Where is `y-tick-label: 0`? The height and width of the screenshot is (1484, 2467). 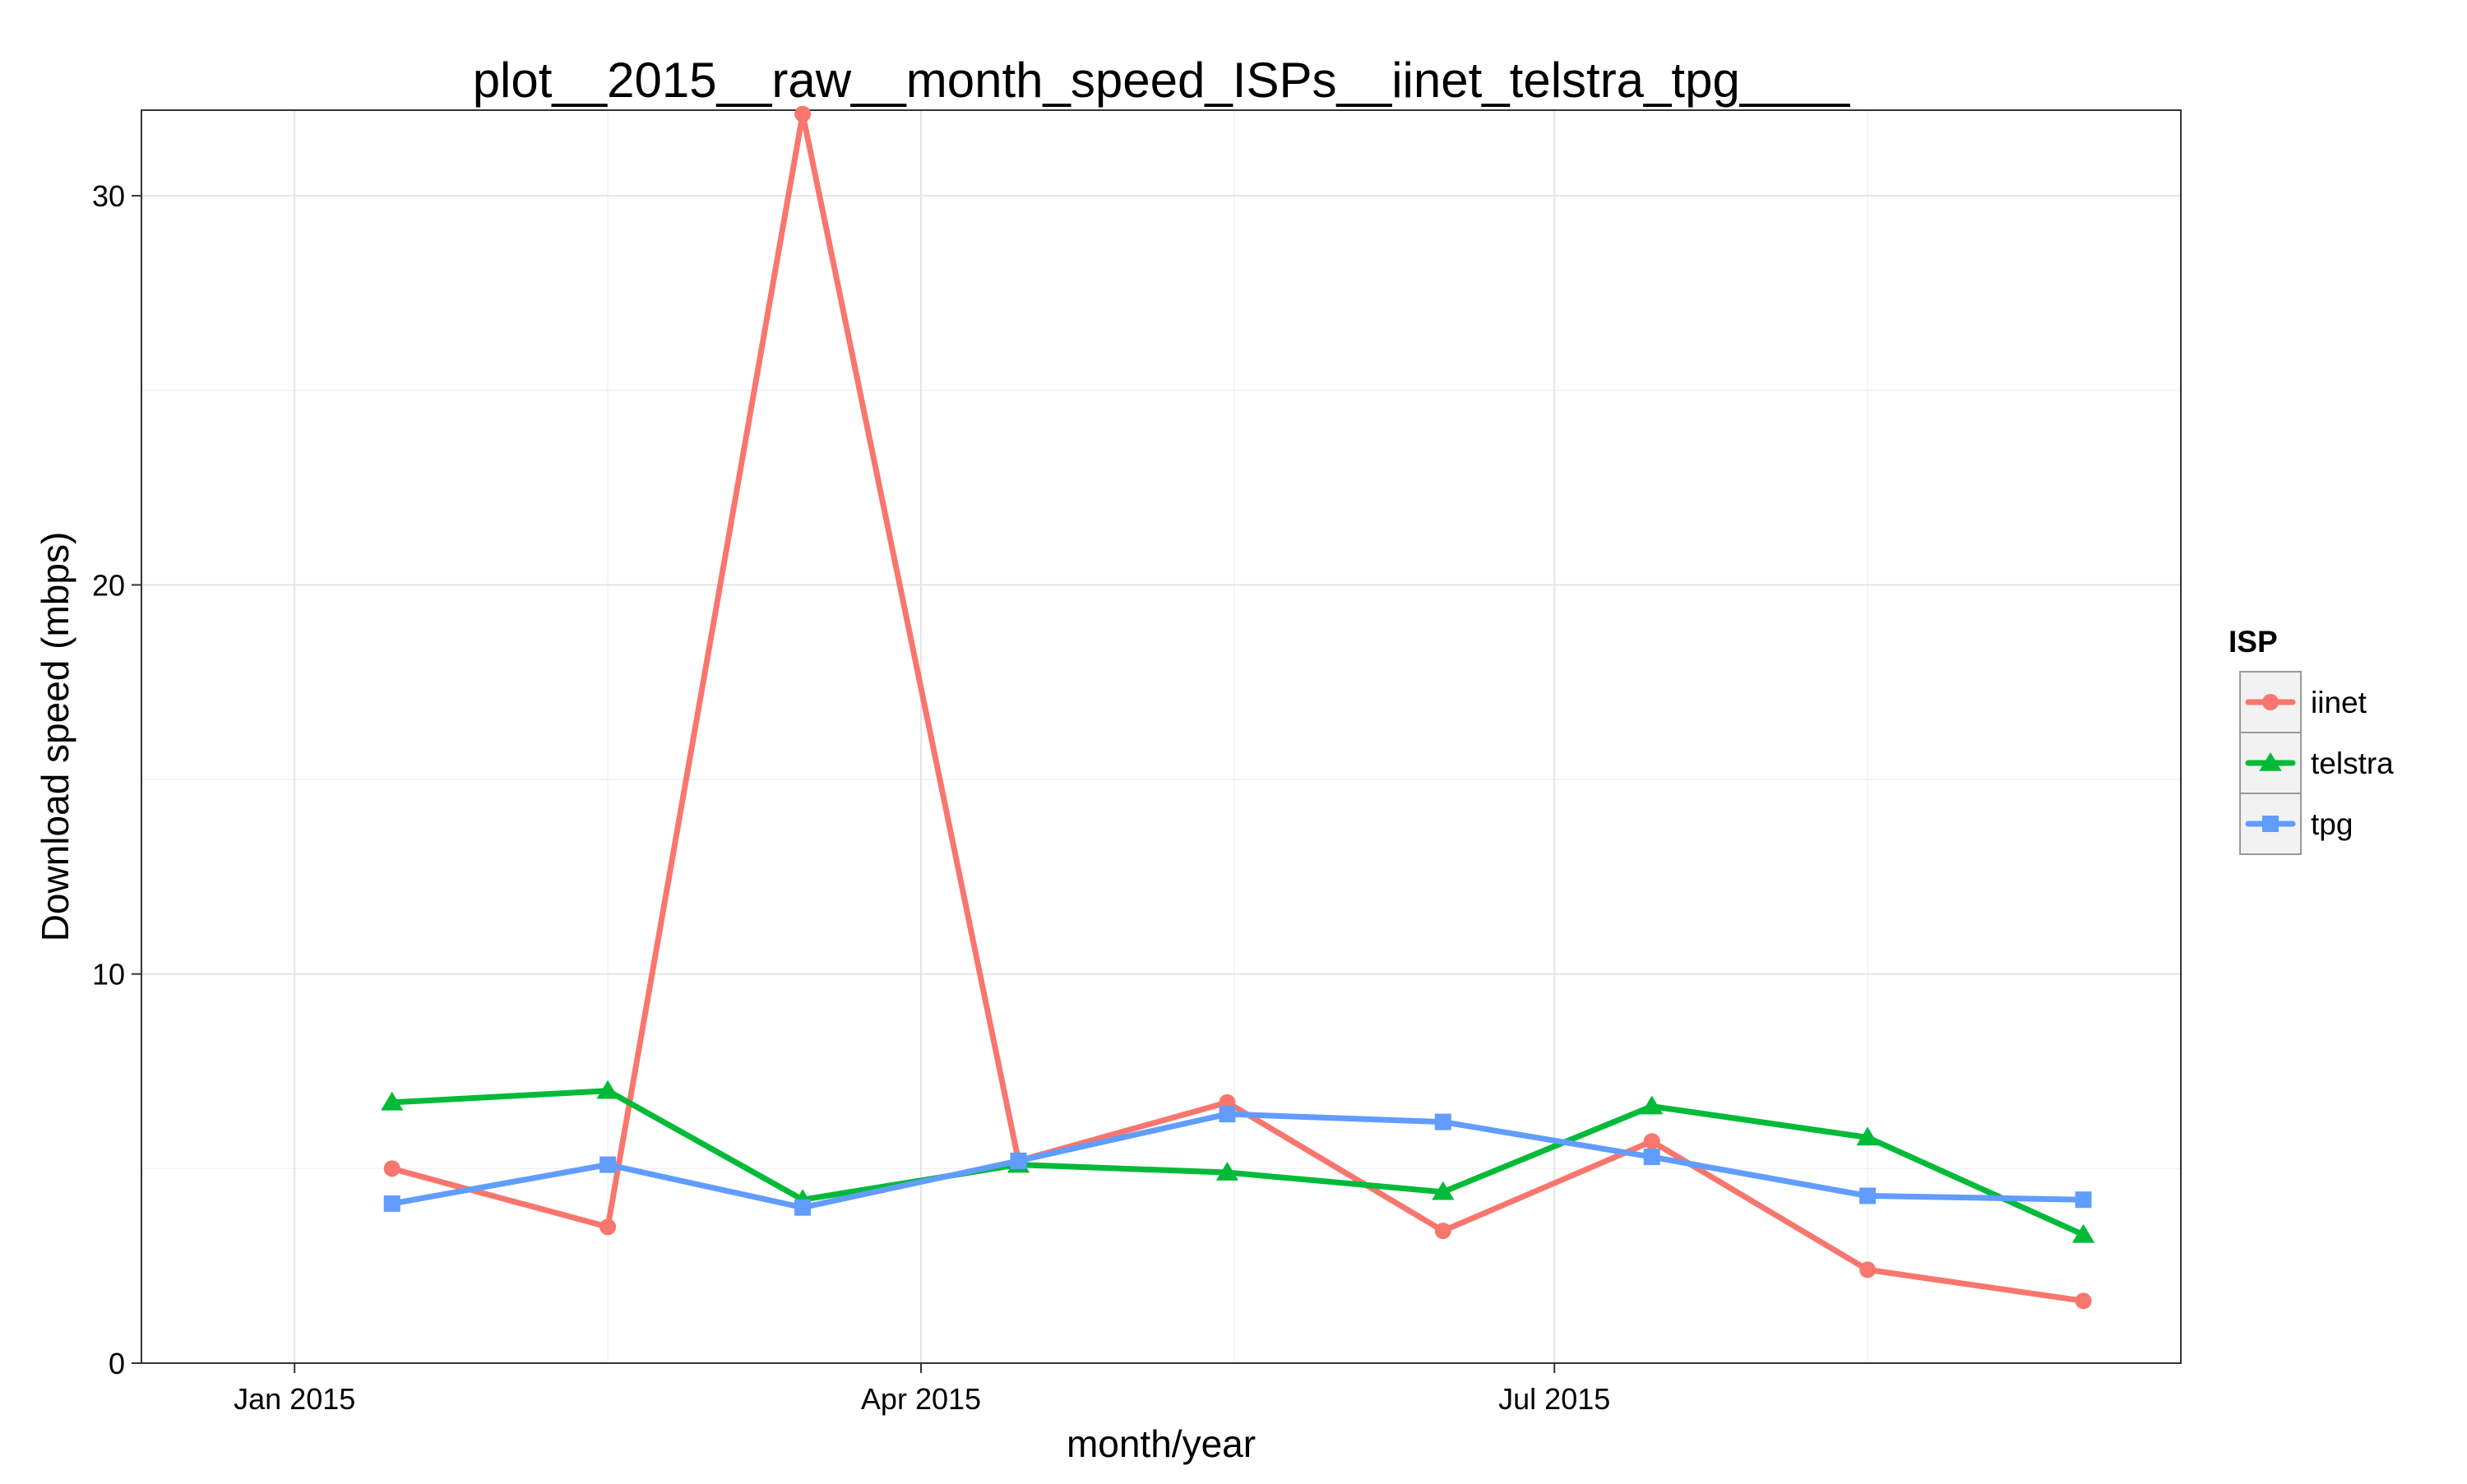
y-tick-label: 0 is located at coordinates (117, 1363).